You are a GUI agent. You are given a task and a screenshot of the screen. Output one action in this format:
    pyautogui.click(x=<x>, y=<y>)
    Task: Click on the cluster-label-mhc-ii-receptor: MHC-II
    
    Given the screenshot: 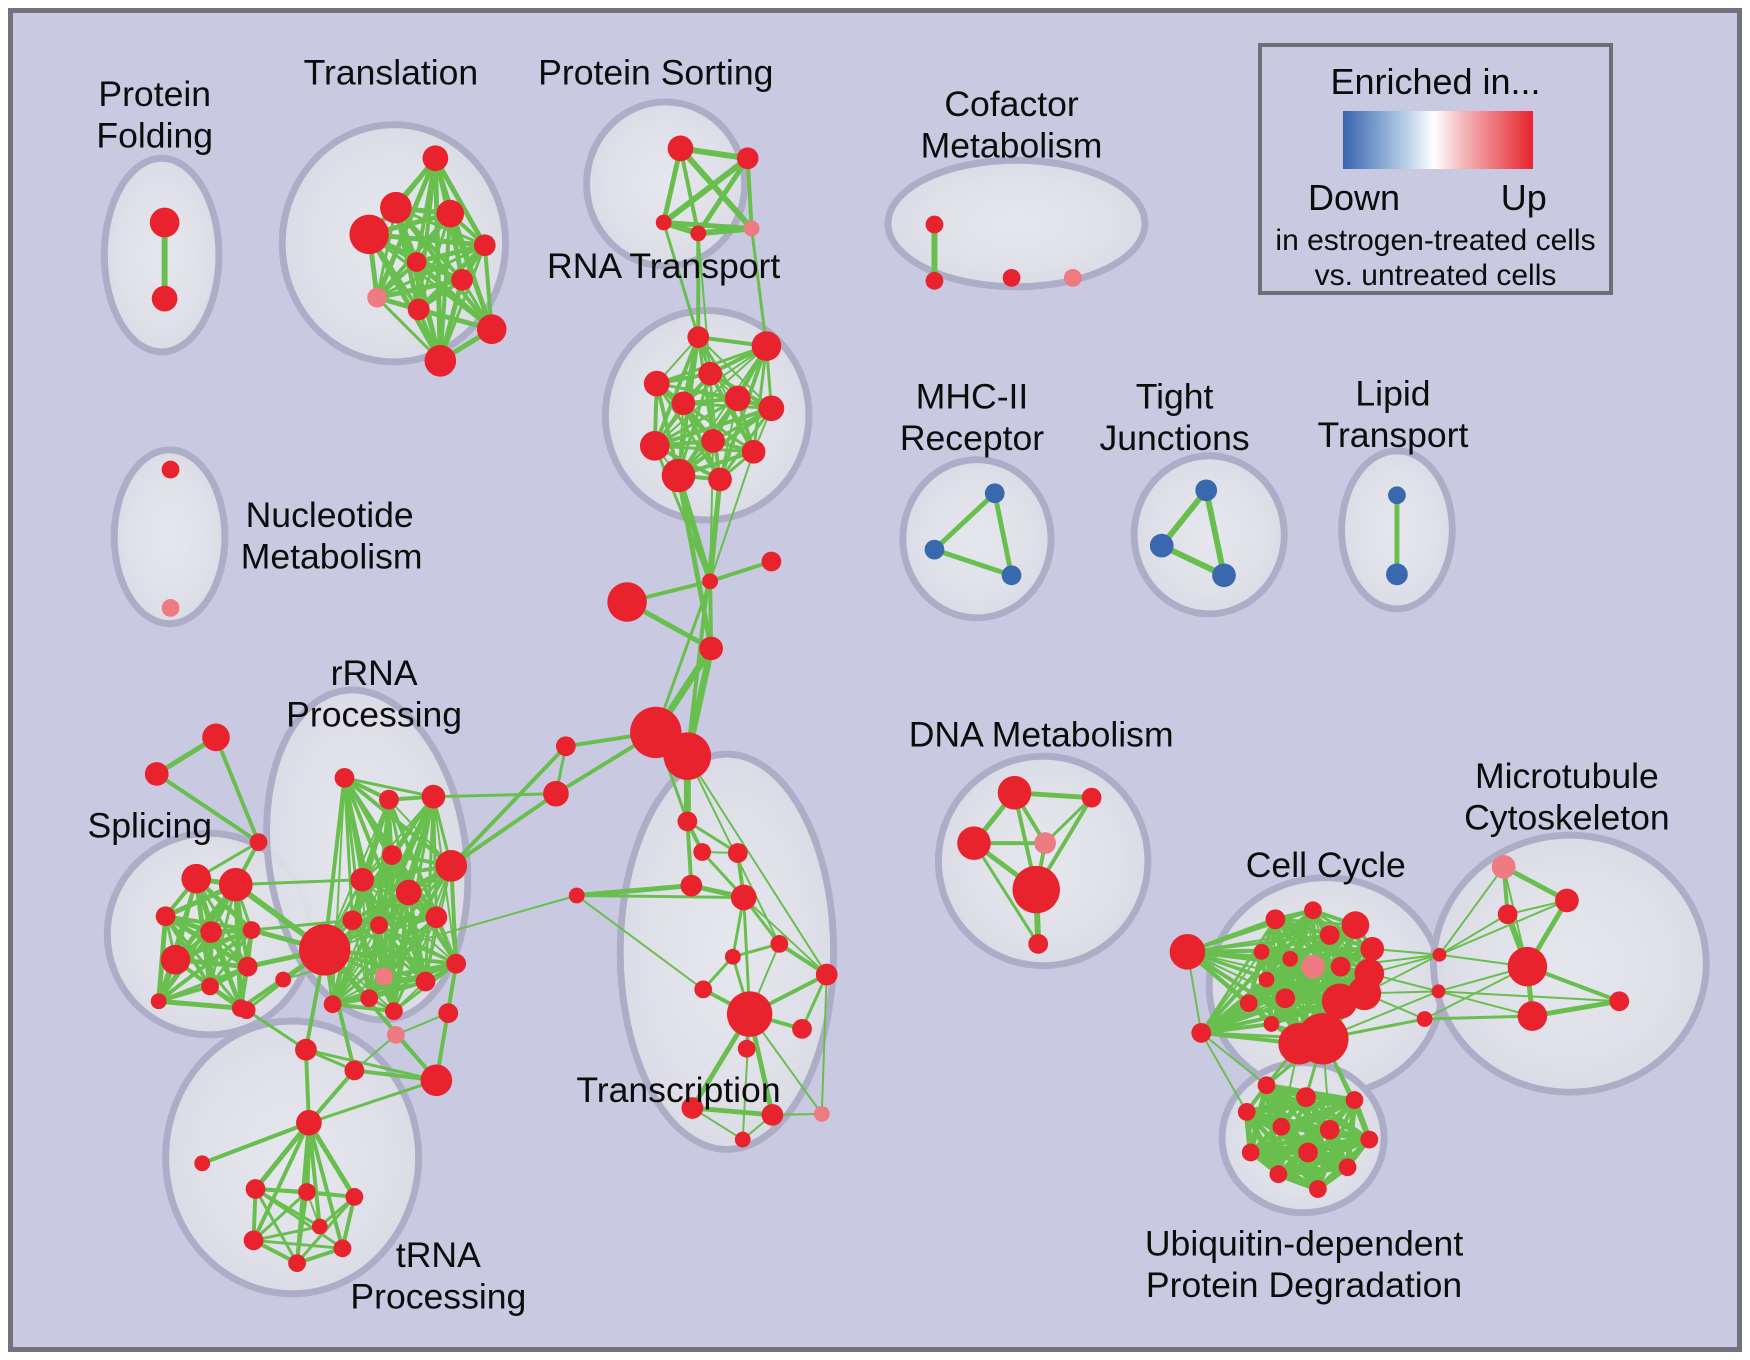 What is the action you would take?
    pyautogui.click(x=972, y=396)
    